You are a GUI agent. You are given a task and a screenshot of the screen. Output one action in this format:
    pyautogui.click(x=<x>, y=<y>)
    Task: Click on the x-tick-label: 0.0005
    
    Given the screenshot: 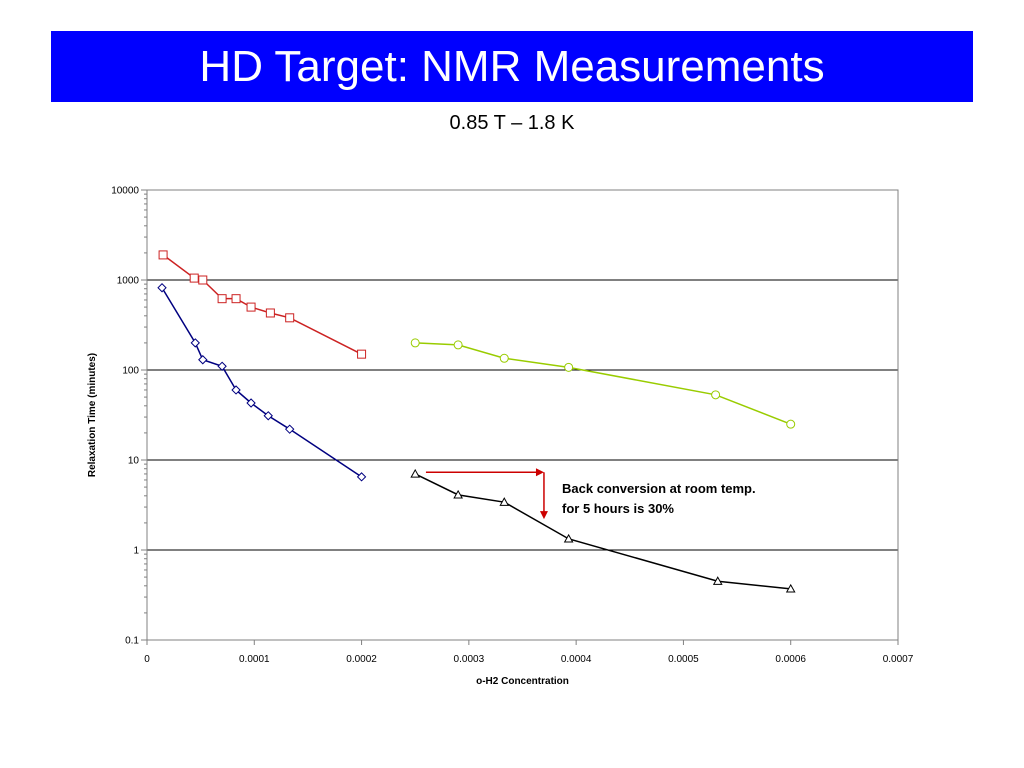 What is the action you would take?
    pyautogui.click(x=683, y=659)
    